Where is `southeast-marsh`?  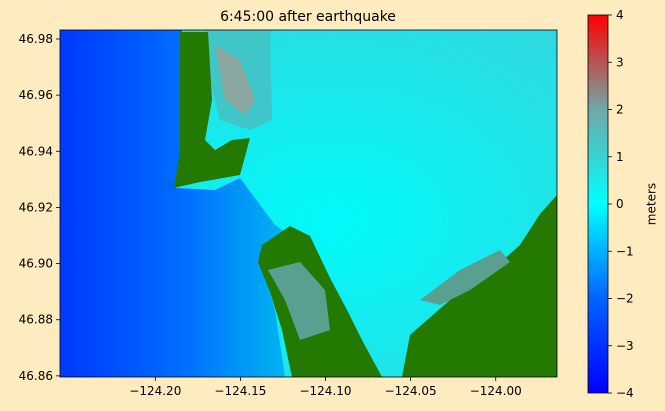
southeast-marsh is located at coordinates (465, 277).